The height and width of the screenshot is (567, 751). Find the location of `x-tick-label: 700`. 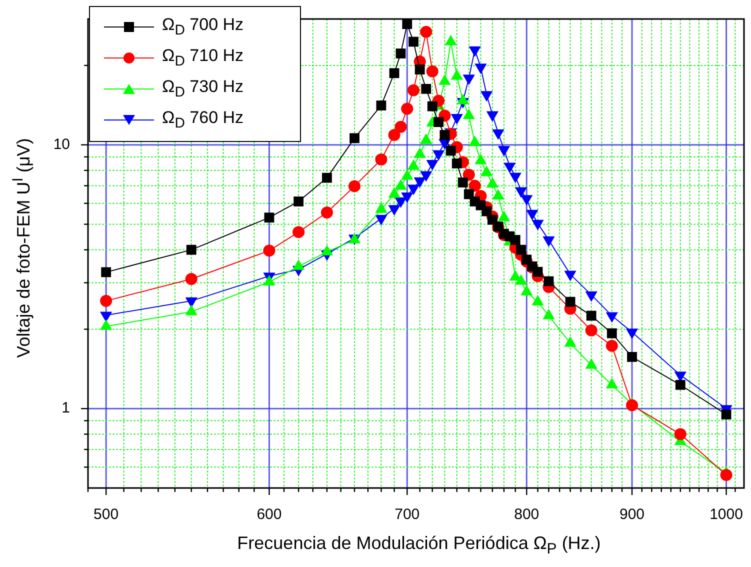

x-tick-label: 700 is located at coordinates (407, 515).